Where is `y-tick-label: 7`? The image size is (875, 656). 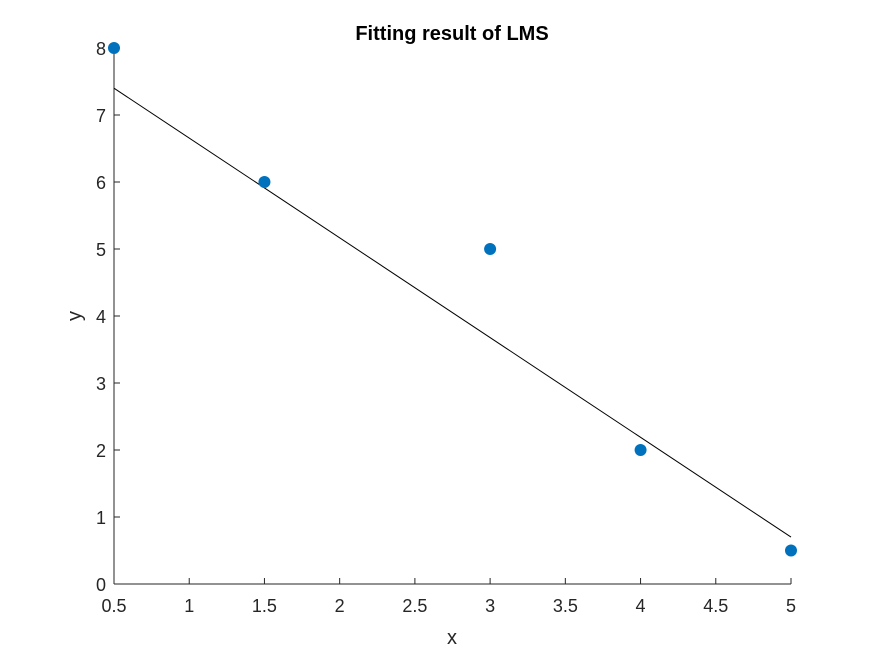 y-tick-label: 7 is located at coordinates (101, 116).